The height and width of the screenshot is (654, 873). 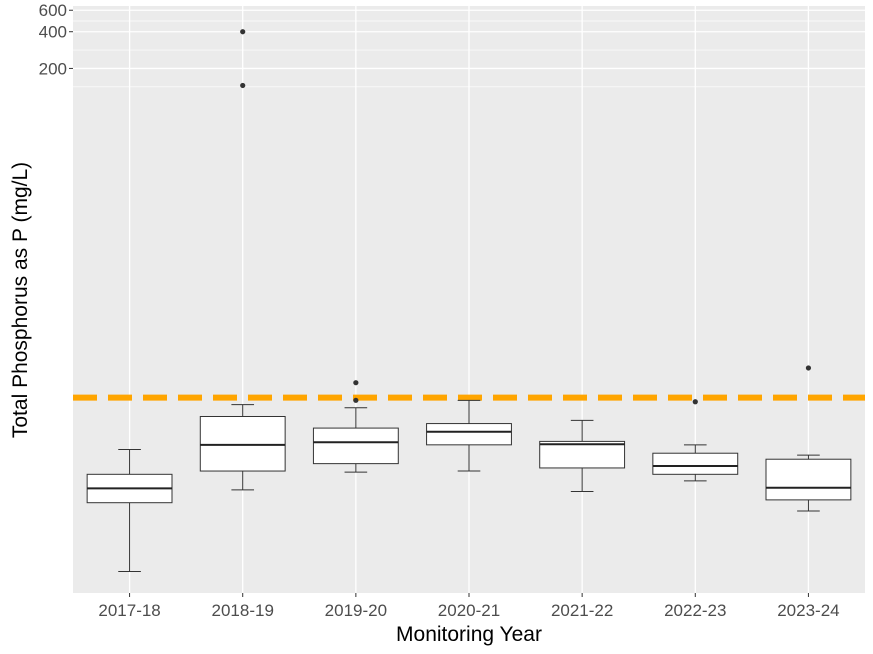 What do you see at coordinates (695, 610) in the screenshot?
I see `x-tick-label: 2022-23` at bounding box center [695, 610].